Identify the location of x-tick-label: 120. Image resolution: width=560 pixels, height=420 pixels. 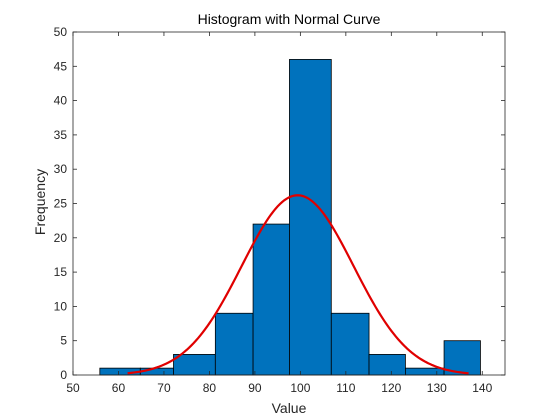
(391, 388).